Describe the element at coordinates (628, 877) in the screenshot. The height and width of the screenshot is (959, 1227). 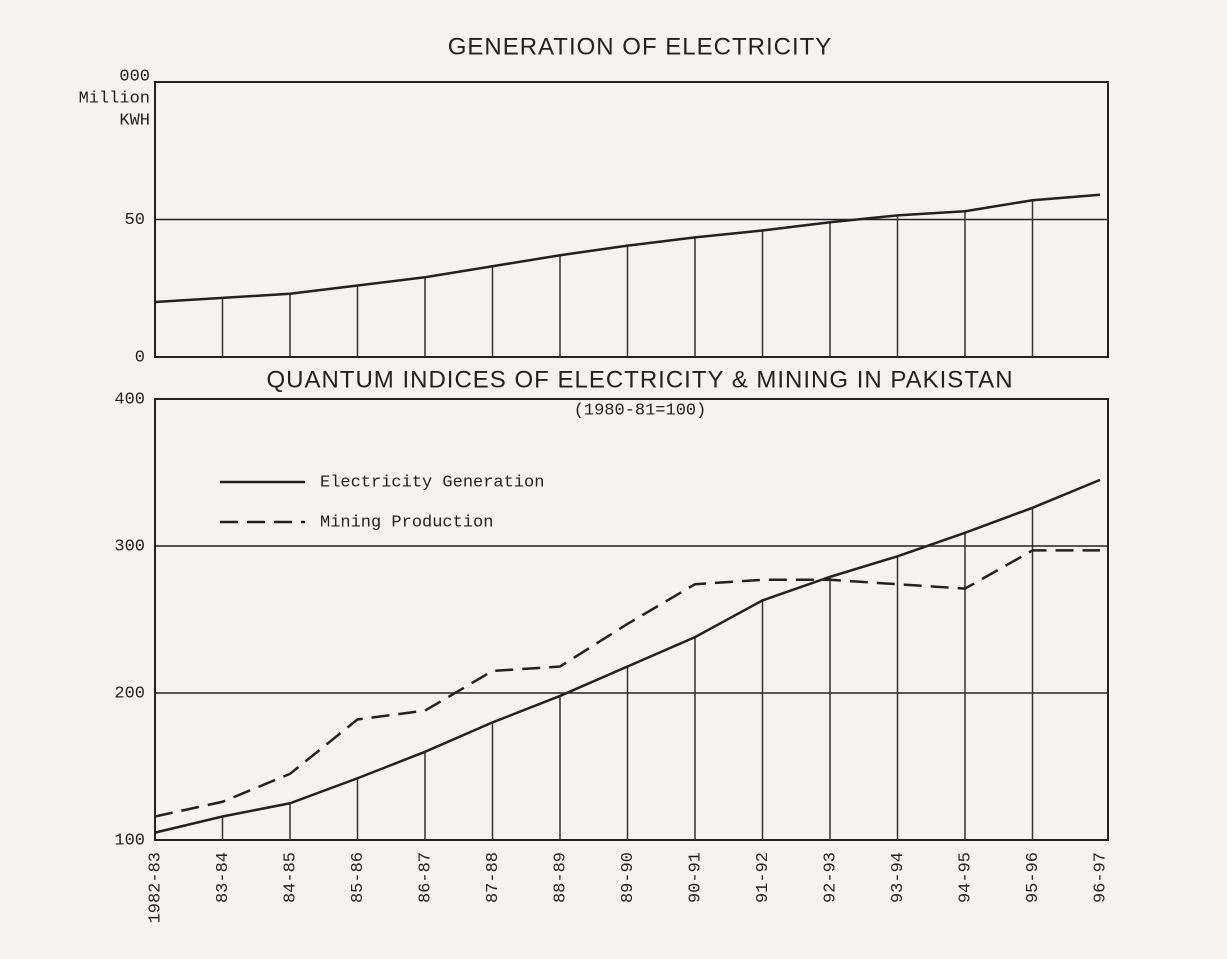
I see `x-tick-label: 89-90` at that location.